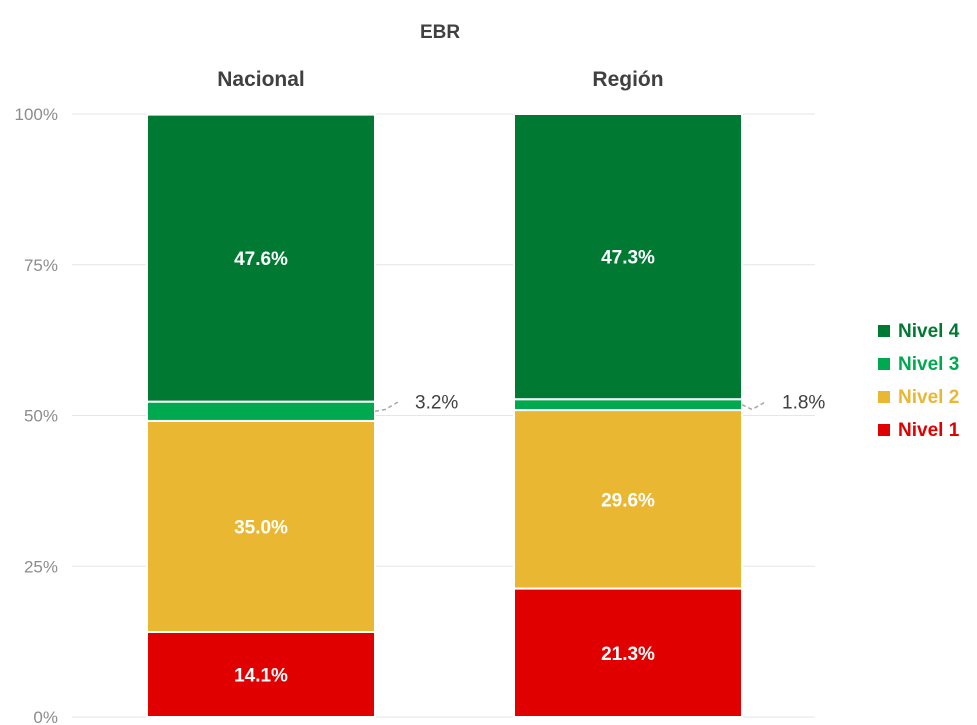 The width and height of the screenshot is (977, 725). What do you see at coordinates (436, 403) in the screenshot?
I see `data-label: 3.2%` at bounding box center [436, 403].